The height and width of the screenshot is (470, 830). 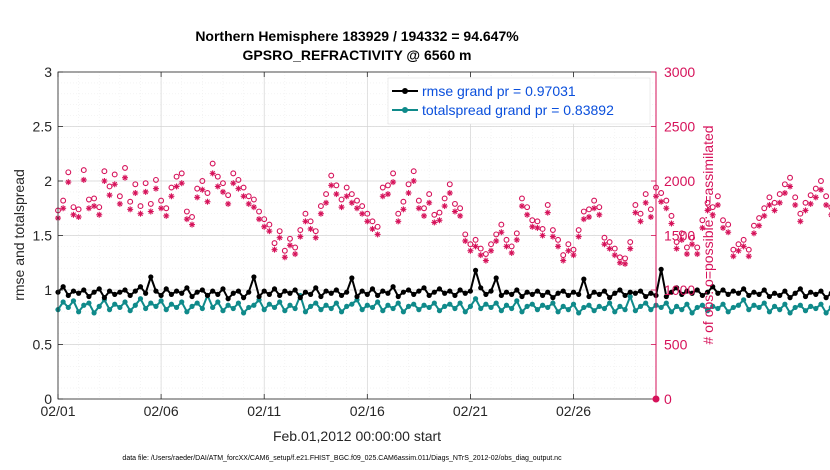 What do you see at coordinates (708, 234) in the screenshot?
I see `y-axis-right-label: # of obs: o=possible; ×=assimilated` at bounding box center [708, 234].